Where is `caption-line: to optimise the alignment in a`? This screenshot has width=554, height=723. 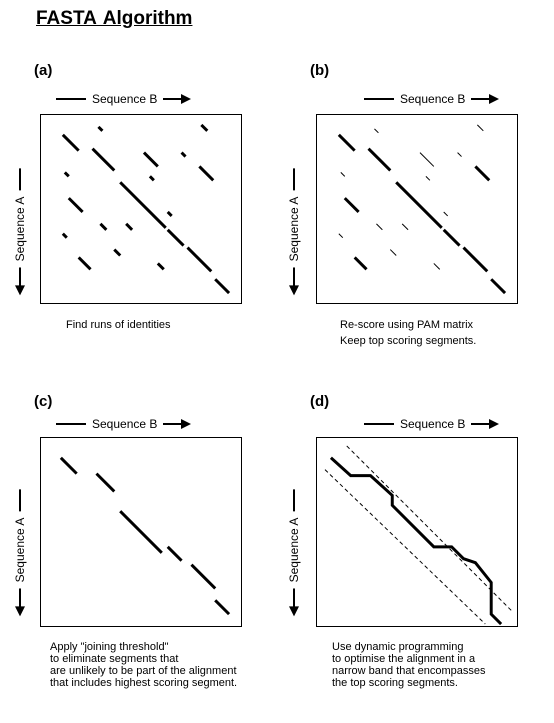 caption-line: to optimise the alignment in a is located at coordinates (404, 659).